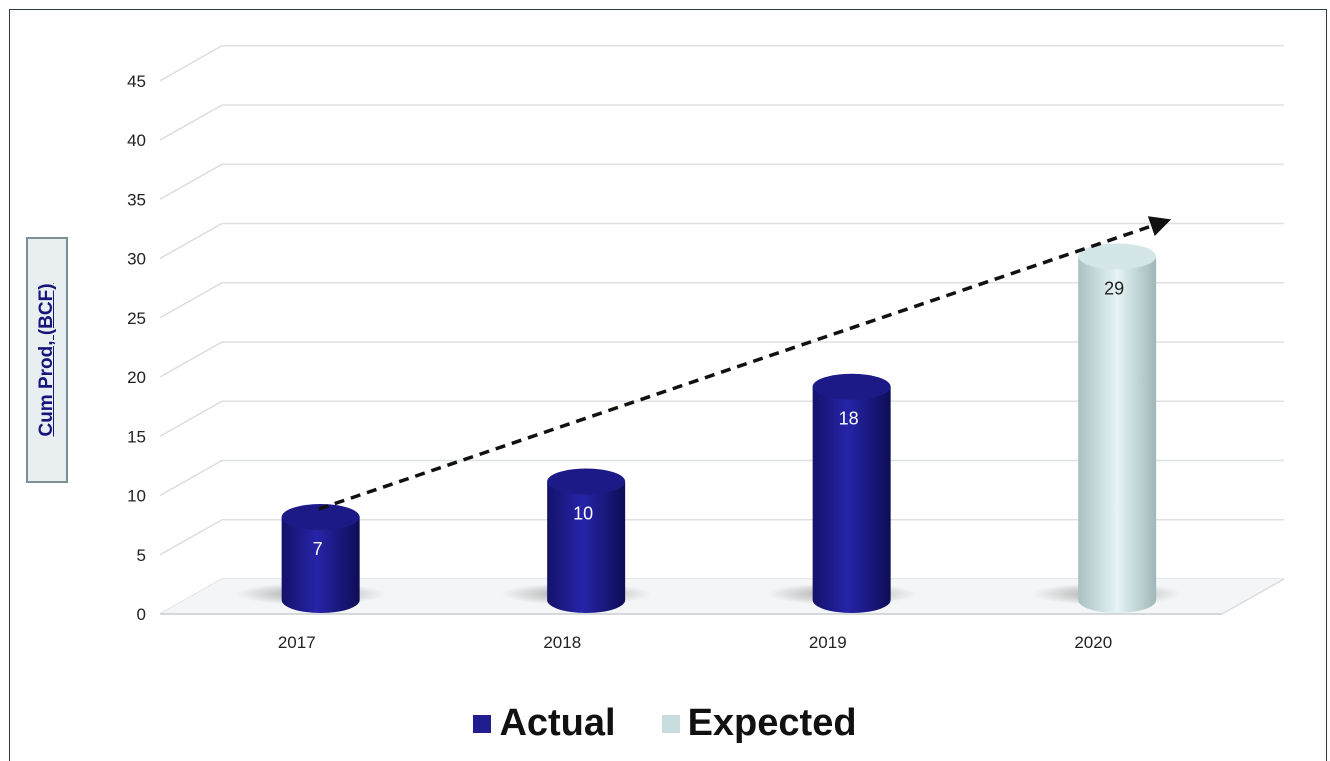 Image resolution: width=1330 pixels, height=761 pixels. I want to click on floor-right-edge, so click(1253, 596).